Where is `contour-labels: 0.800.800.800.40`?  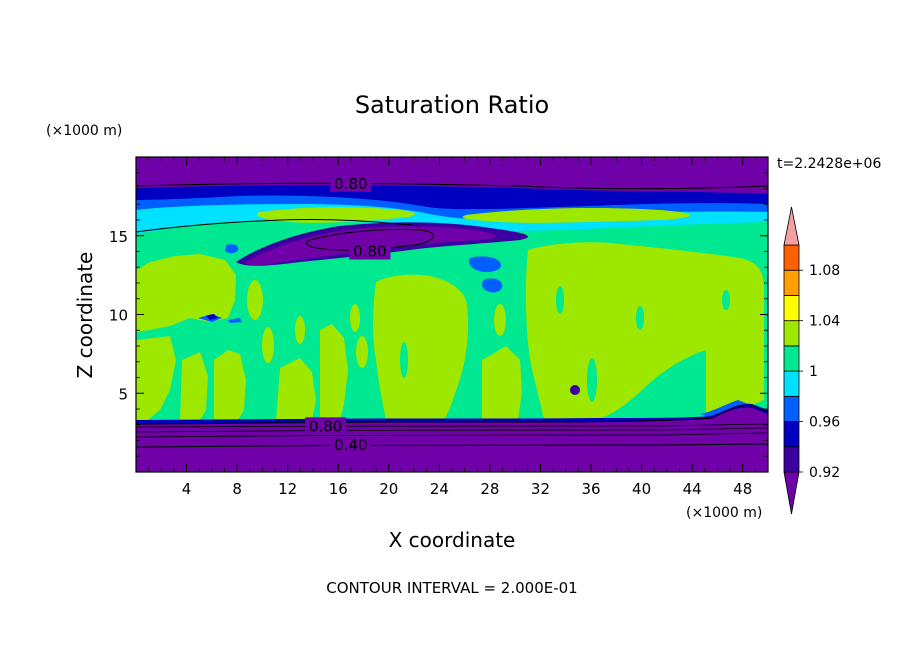 contour-labels: 0.800.800.800.40 is located at coordinates (348, 314).